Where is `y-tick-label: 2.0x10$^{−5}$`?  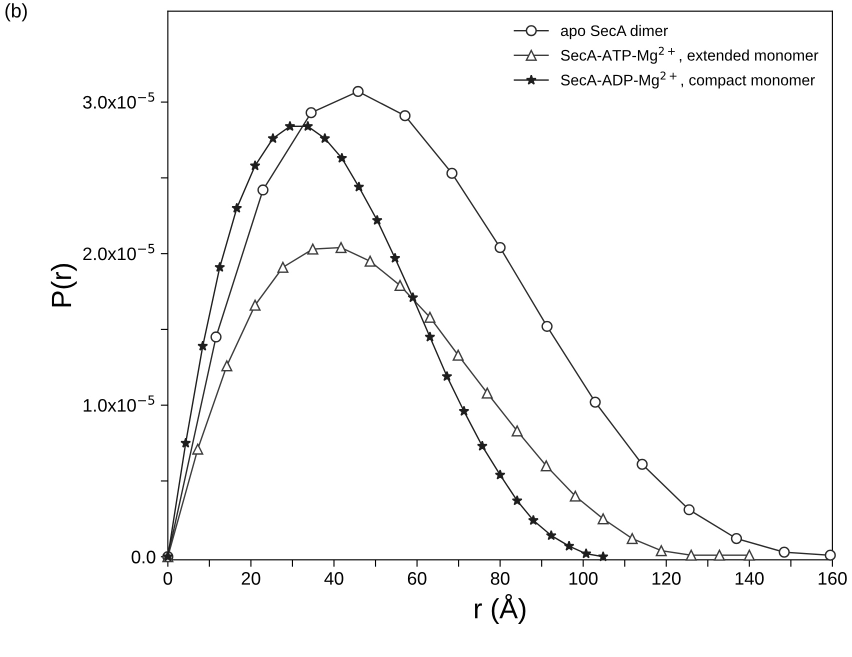
y-tick-label: 2.0x10$^{−5}$ is located at coordinates (118, 252).